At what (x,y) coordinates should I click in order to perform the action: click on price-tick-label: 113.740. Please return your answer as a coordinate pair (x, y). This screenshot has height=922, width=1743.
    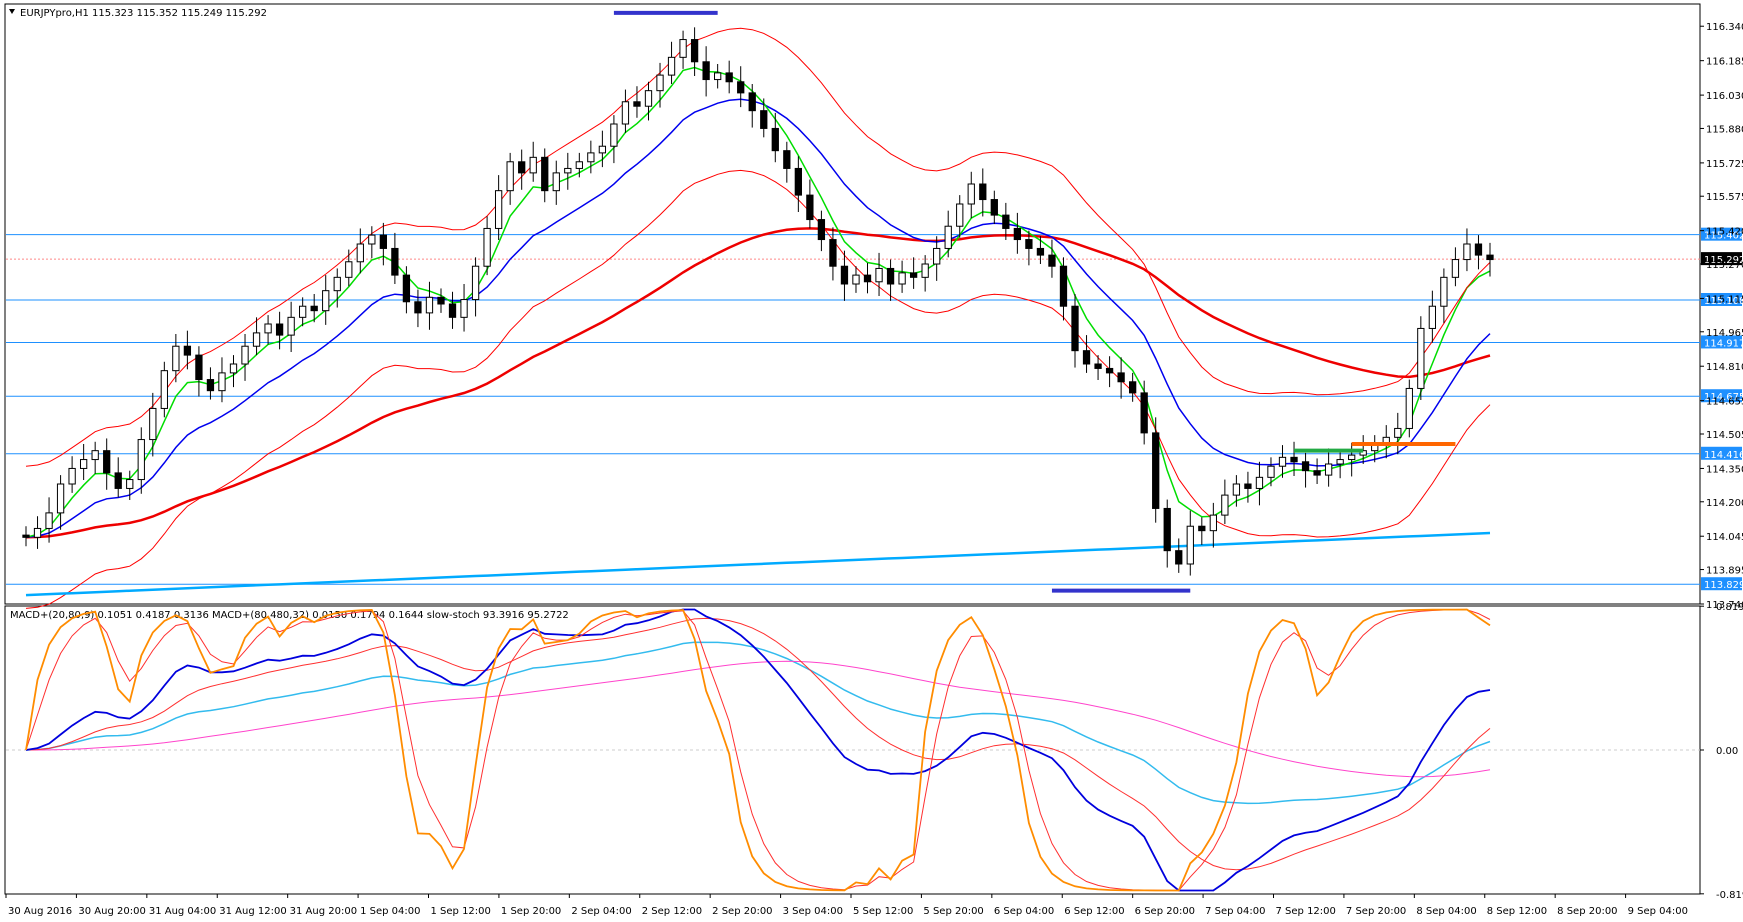
    Looking at the image, I should click on (1724, 605).